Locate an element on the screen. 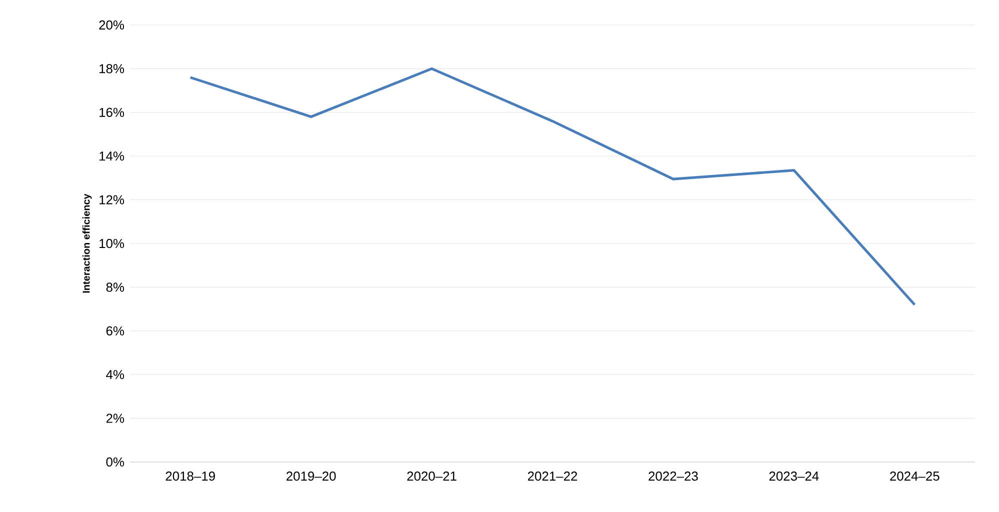 Image resolution: width=999 pixels, height=512 pixels. y-tick-label: 8% is located at coordinates (115, 287).